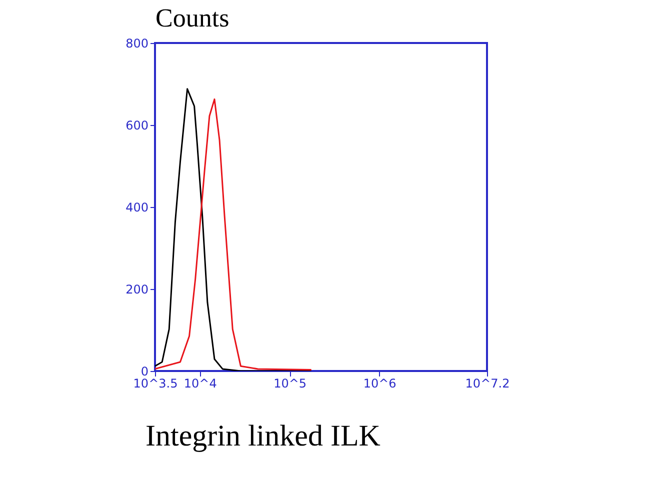 This screenshot has width=650, height=487. Describe the element at coordinates (193, 18) in the screenshot. I see `y-axis-title: Counts` at that location.